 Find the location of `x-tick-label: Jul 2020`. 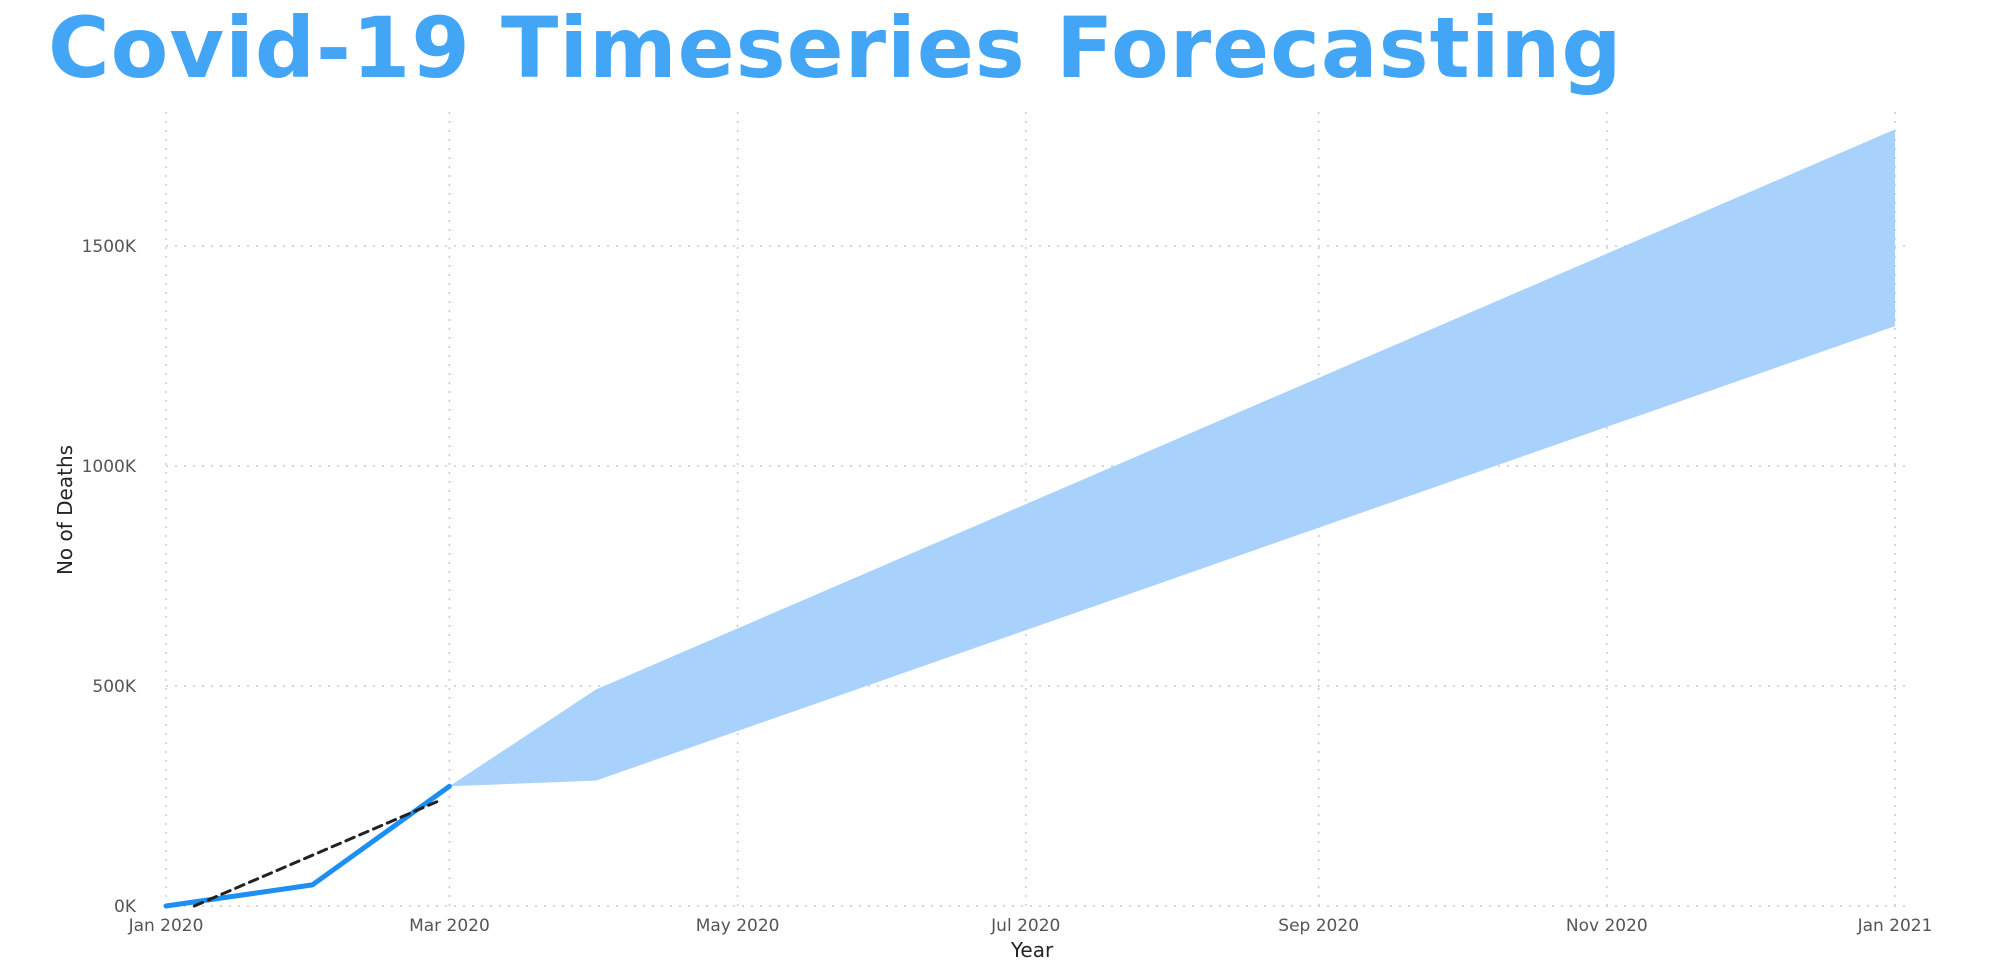

x-tick-label: Jul 2020 is located at coordinates (1025, 926).